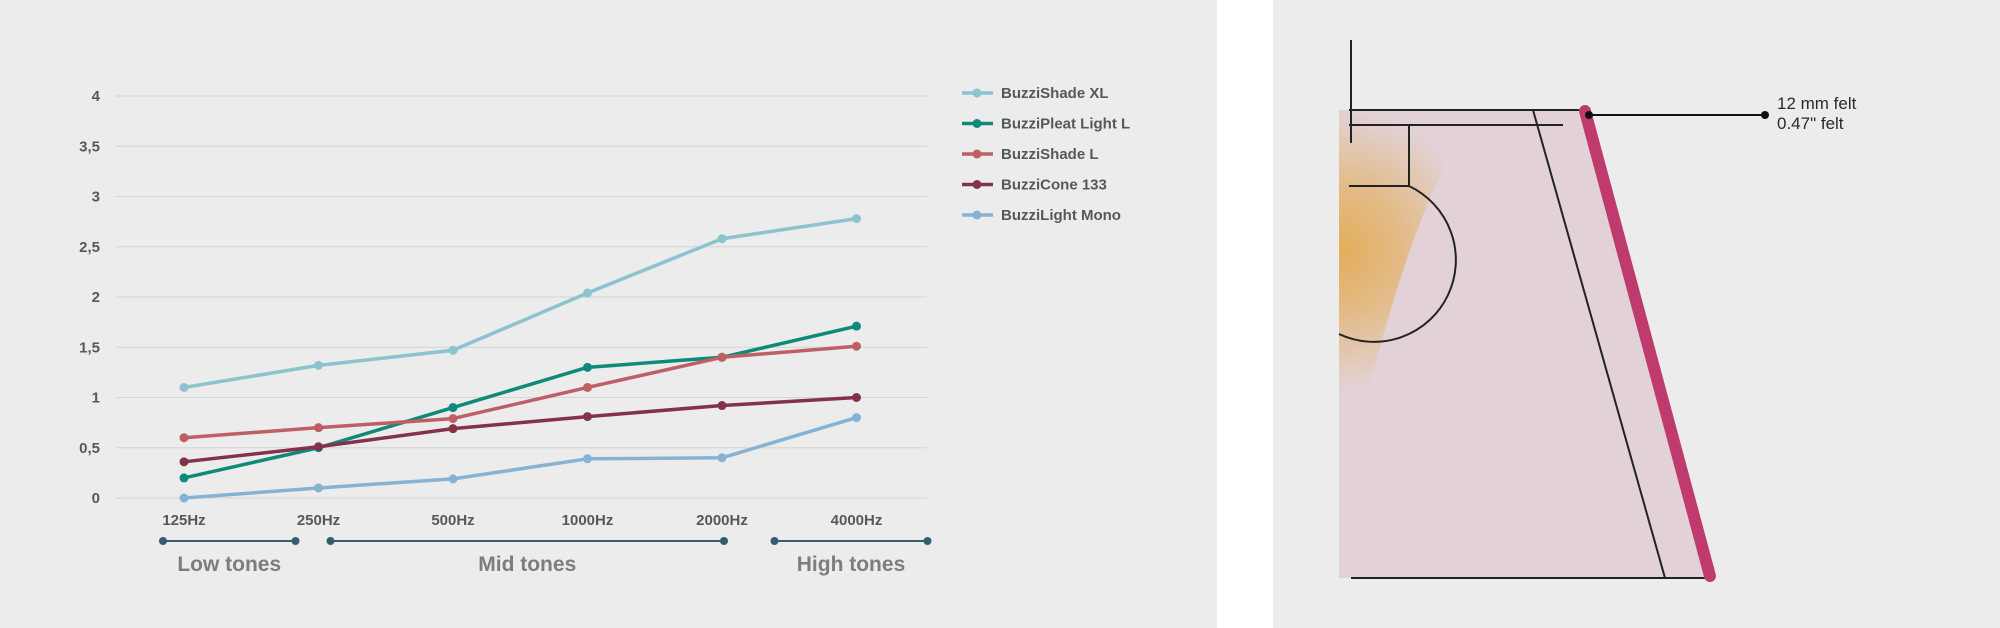 This screenshot has height=628, width=2000. Describe the element at coordinates (522, 520) in the screenshot. I see `x-axis-ticks: 125Hz 250Hz 500Hz 1000Hz 2000Hz 4000Hz` at that location.